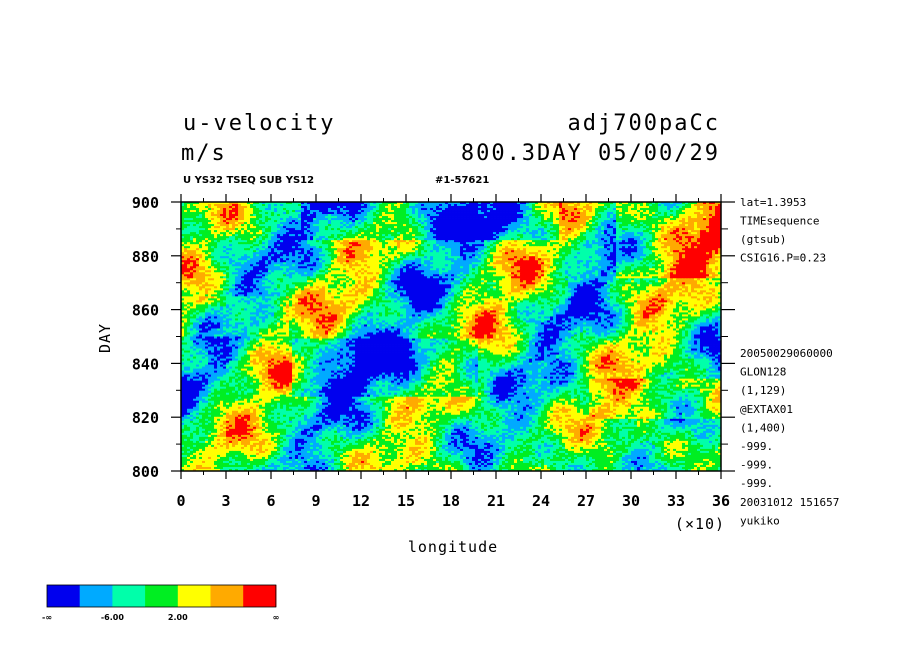 The image size is (904, 654). I want to click on subtitle-left: U YS32 TSEQ SUB YS12, so click(248, 180).